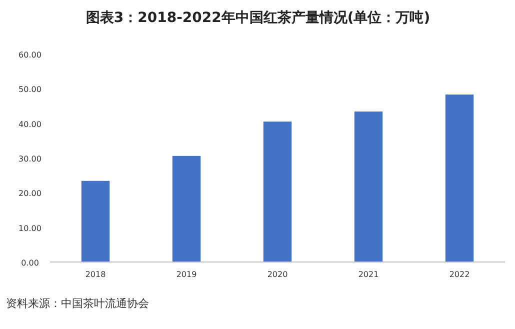 The image size is (515, 329). I want to click on y-tick-label: 20.00, so click(30, 193).